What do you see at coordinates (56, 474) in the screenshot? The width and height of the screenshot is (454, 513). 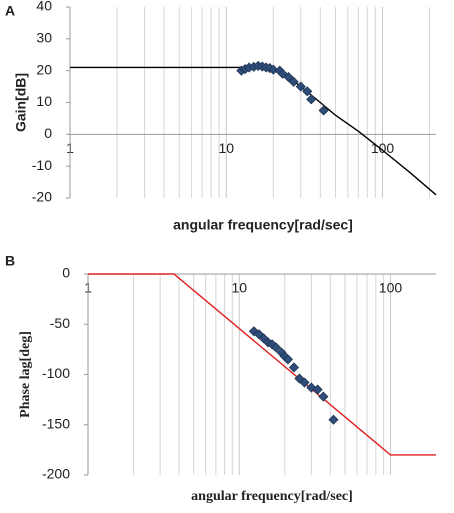 I see `y-tick-label: -200` at bounding box center [56, 474].